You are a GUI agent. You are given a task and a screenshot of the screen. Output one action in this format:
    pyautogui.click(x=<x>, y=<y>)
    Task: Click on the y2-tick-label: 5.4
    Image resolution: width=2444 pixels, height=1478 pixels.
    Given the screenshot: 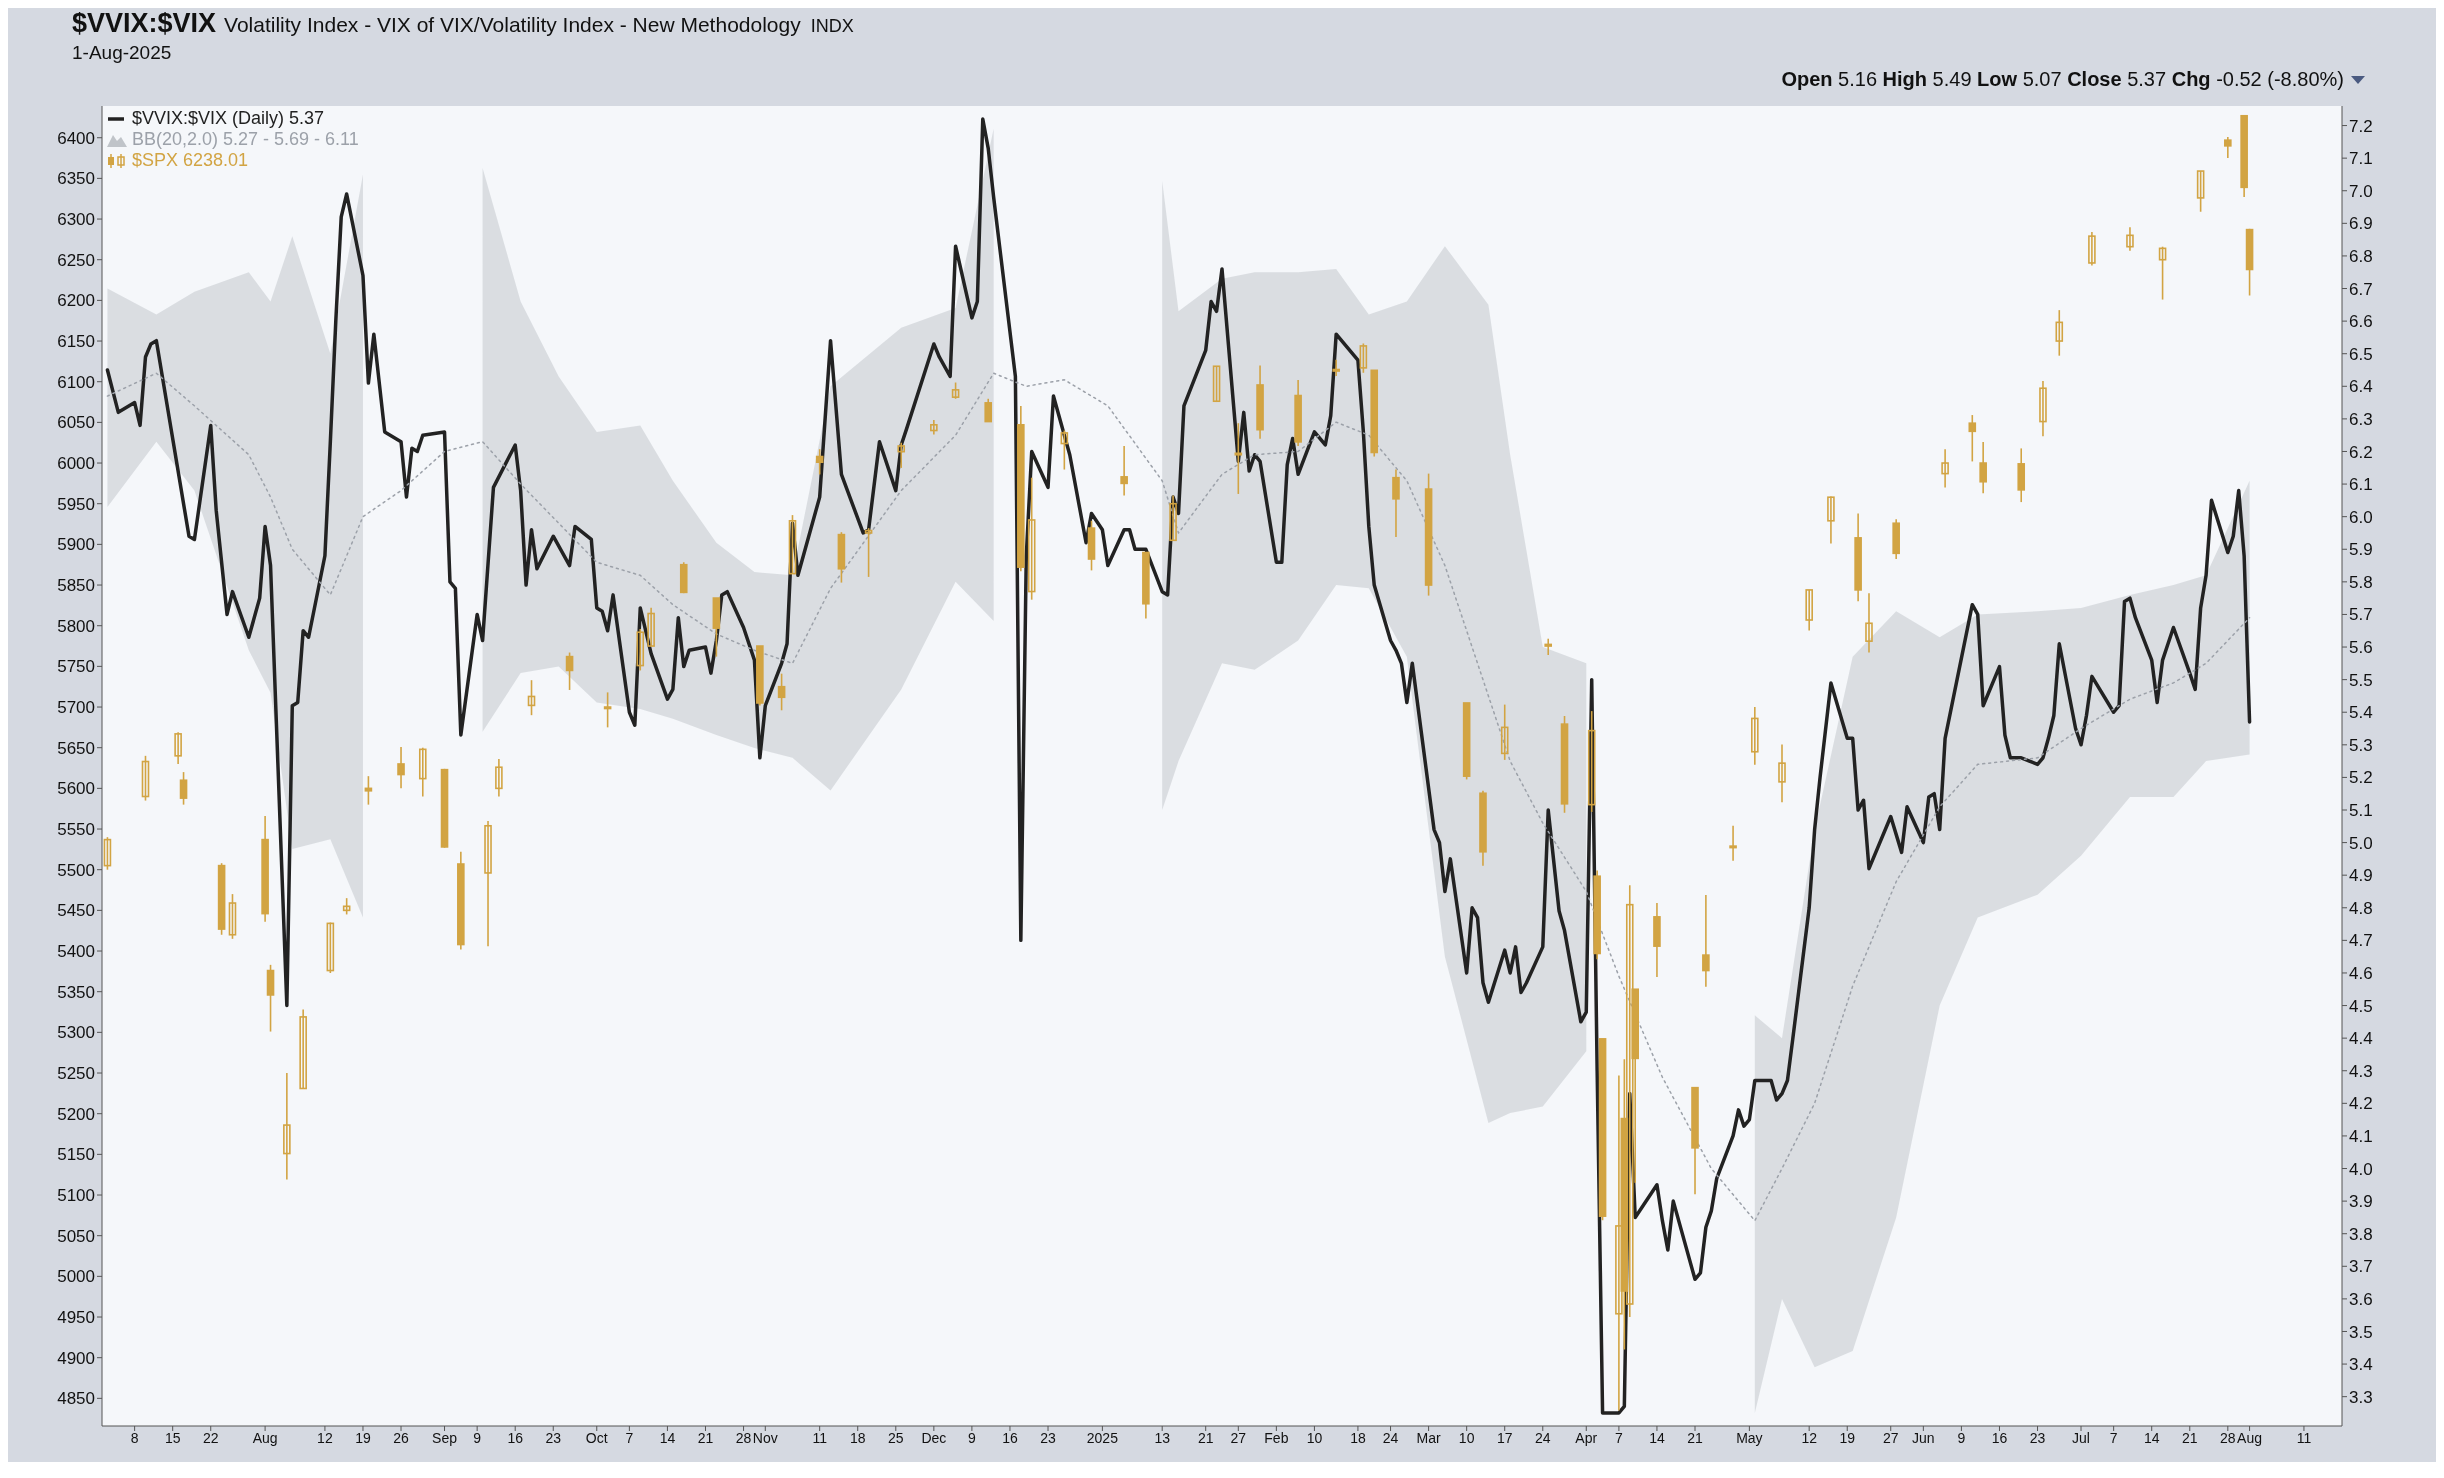 What is the action you would take?
    pyautogui.click(x=2361, y=713)
    